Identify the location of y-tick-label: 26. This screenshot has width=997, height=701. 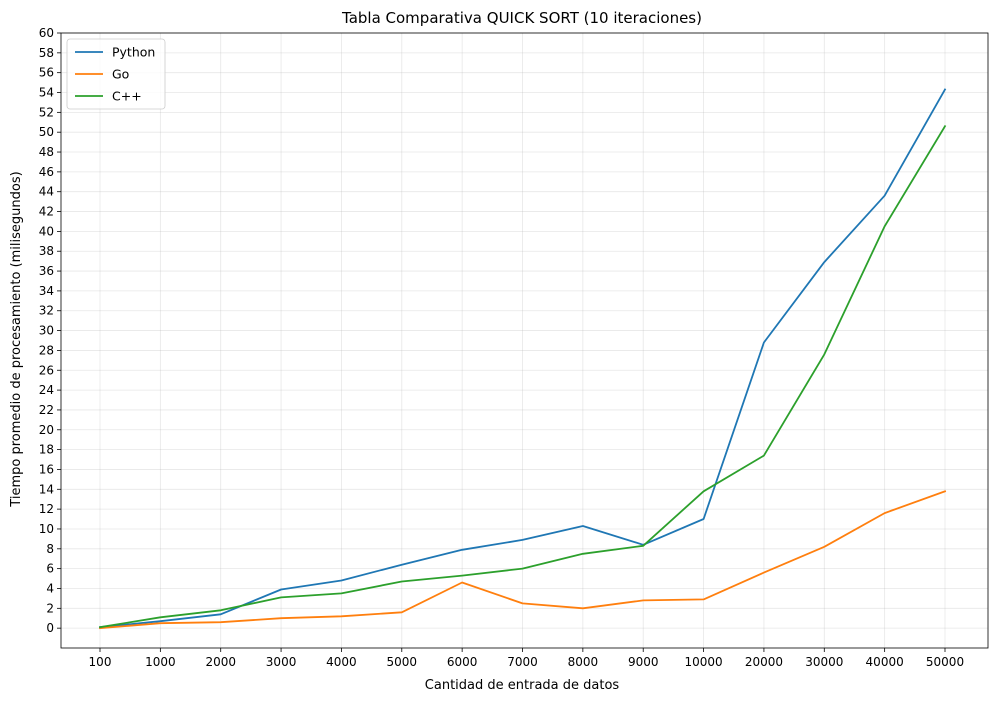
(46, 370).